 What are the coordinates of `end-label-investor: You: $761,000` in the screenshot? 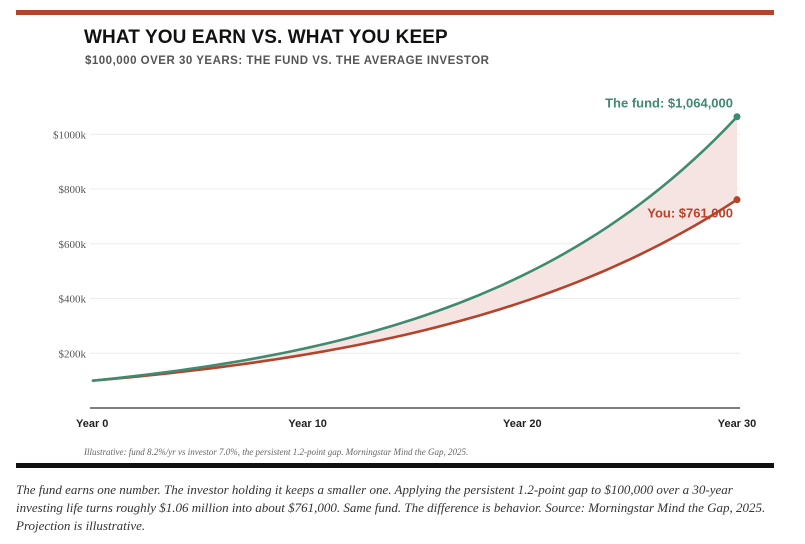 It's located at (690, 213).